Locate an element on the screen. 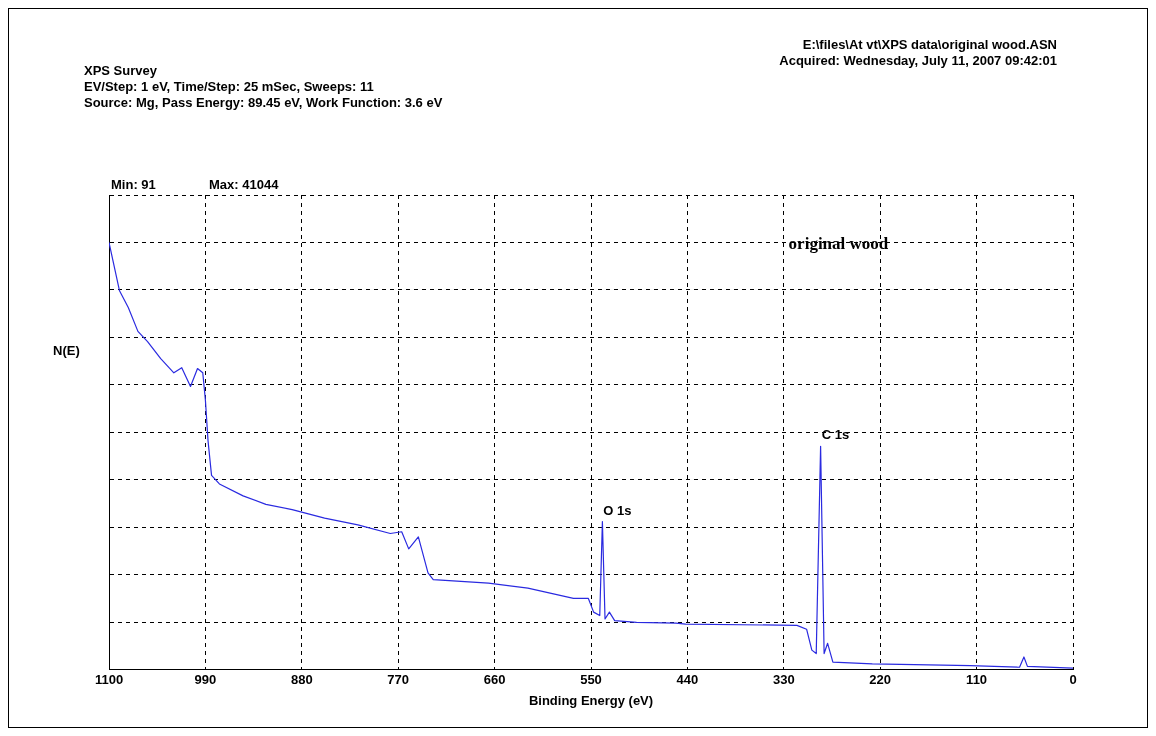 Image resolution: width=1156 pixels, height=736 pixels. x-tick-label: 220 is located at coordinates (880, 680).